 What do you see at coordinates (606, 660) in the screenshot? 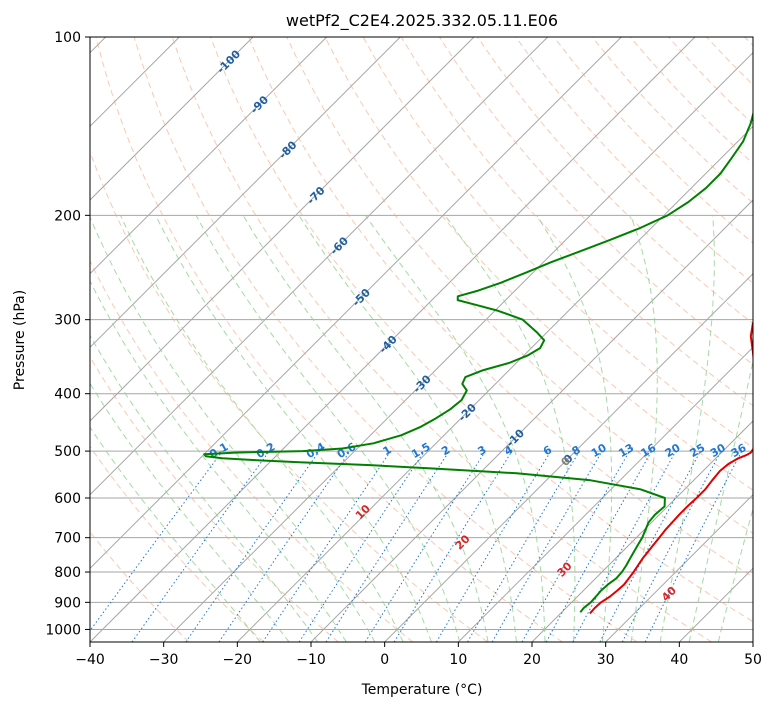
I see `x-tick-label: 30` at bounding box center [606, 660].